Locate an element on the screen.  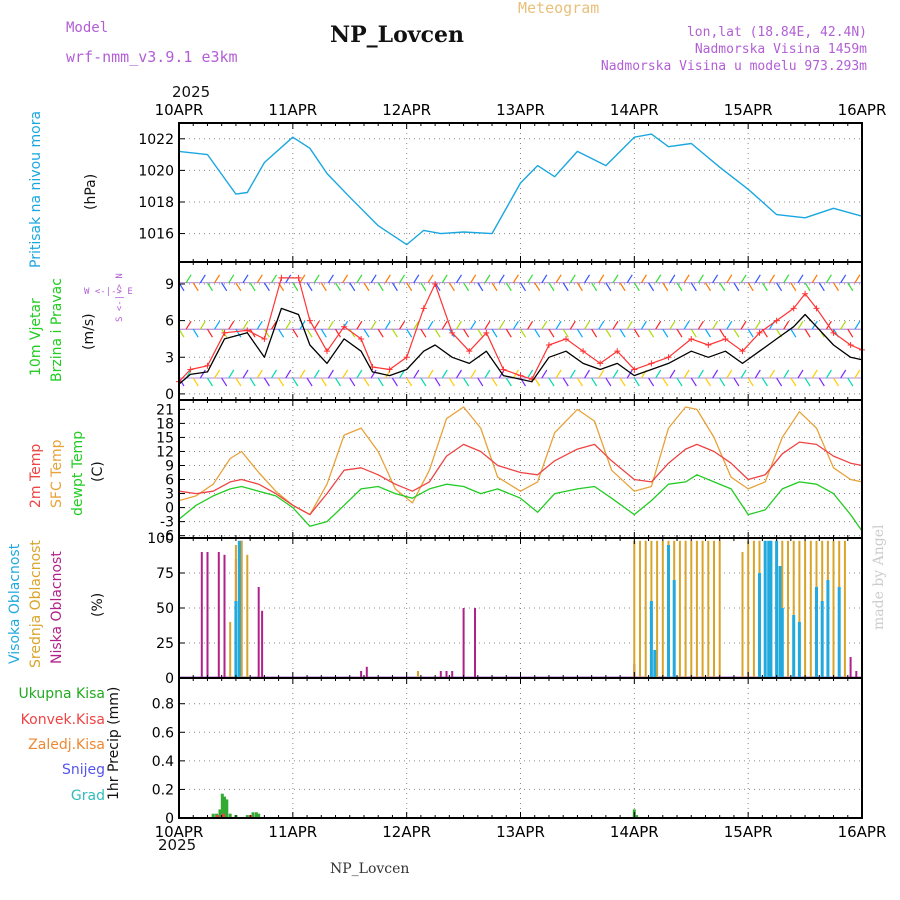
model-elevation-text: Nadmorska Visina u modelu 973.293m is located at coordinates (733, 66).